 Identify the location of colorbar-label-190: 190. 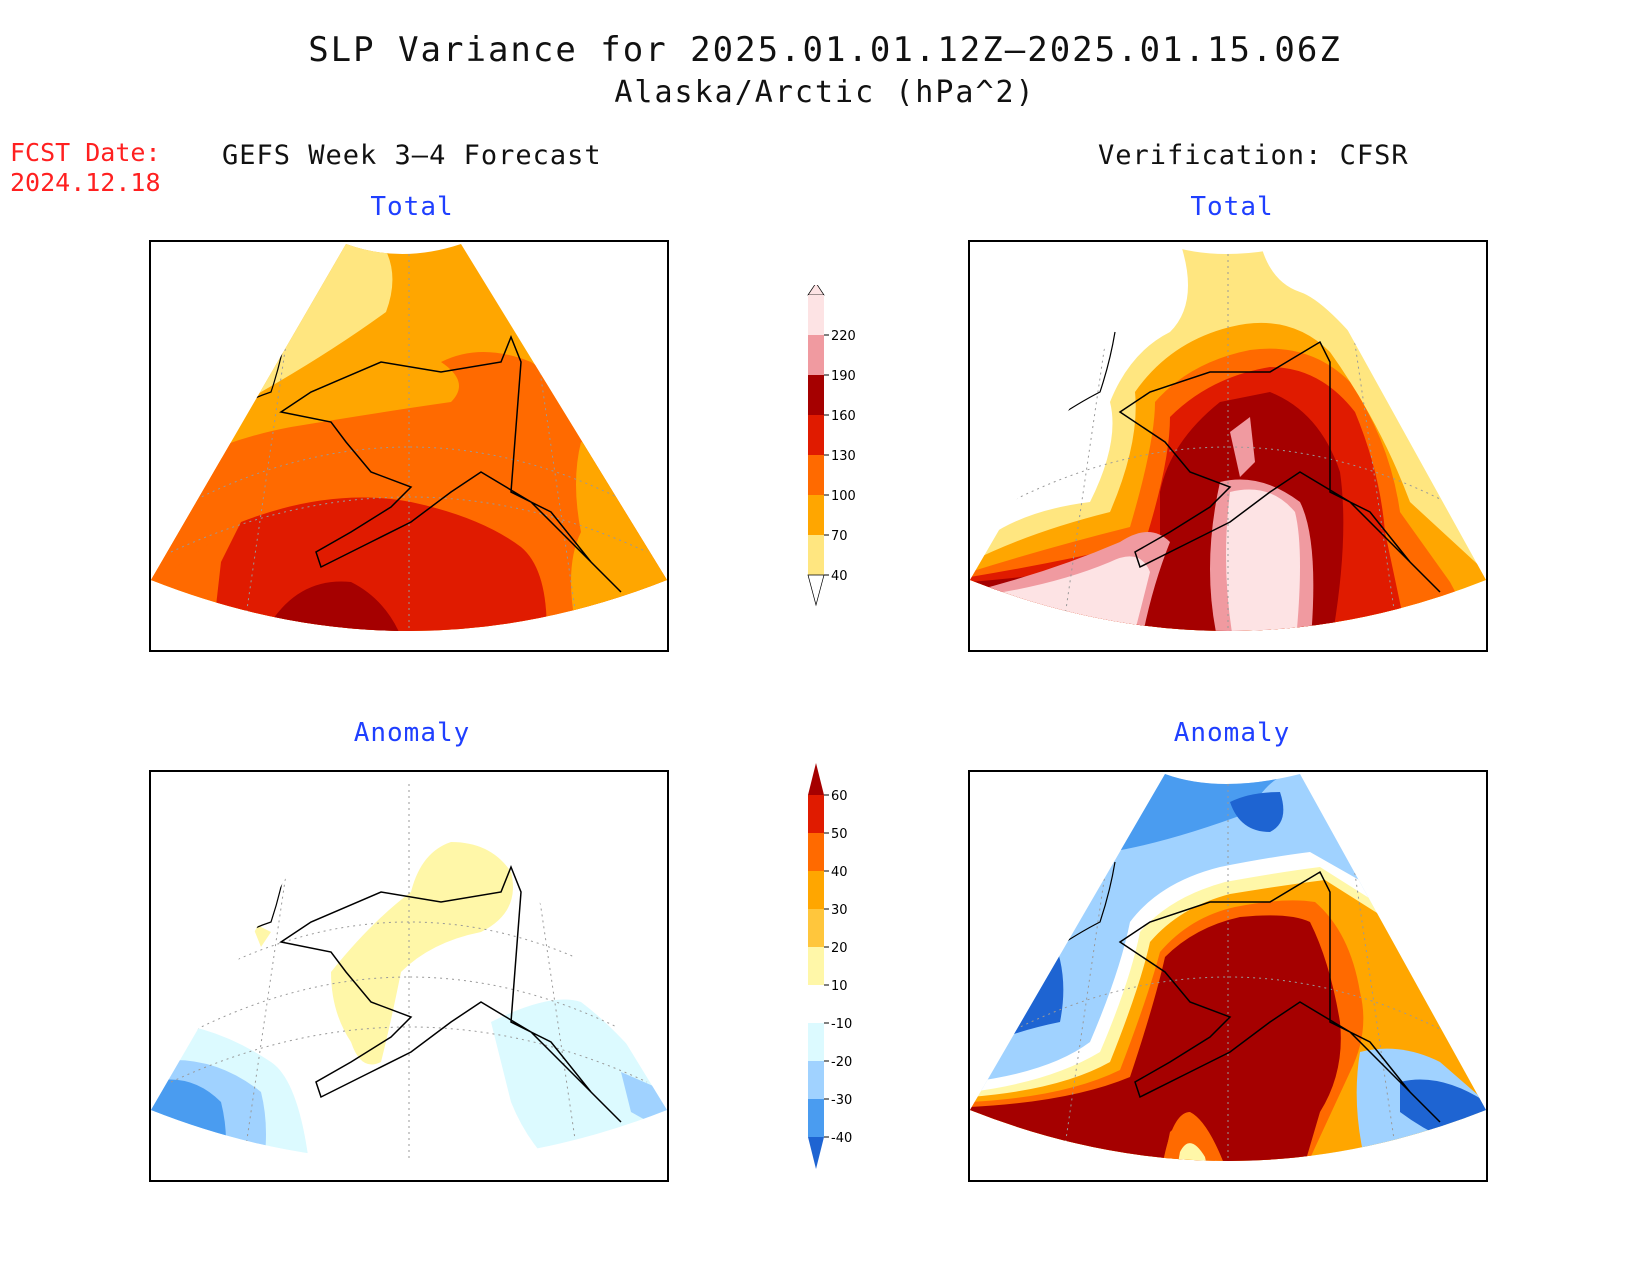
(843, 376).